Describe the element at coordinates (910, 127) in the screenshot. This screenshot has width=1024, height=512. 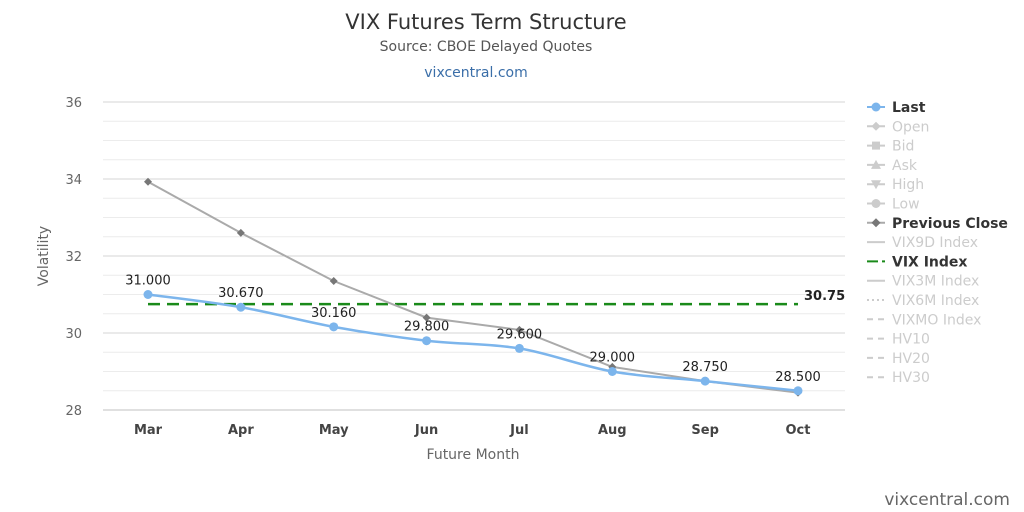
I see `legend-label: Open` at that location.